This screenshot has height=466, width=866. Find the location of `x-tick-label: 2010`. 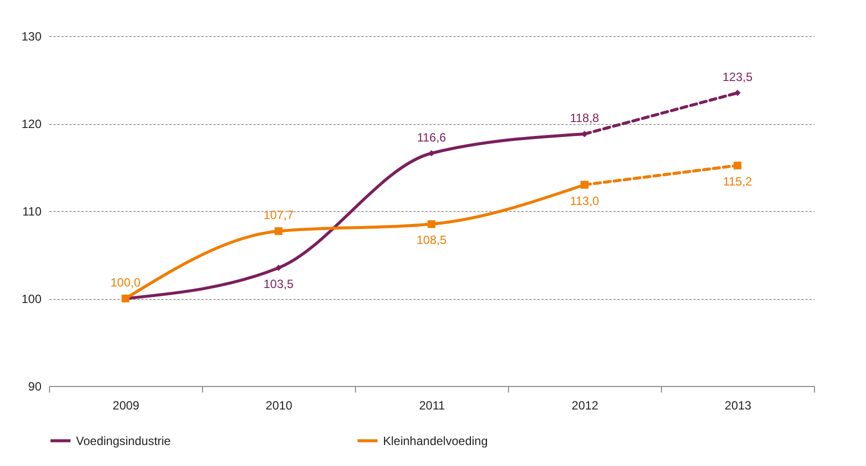

x-tick-label: 2010 is located at coordinates (279, 405).